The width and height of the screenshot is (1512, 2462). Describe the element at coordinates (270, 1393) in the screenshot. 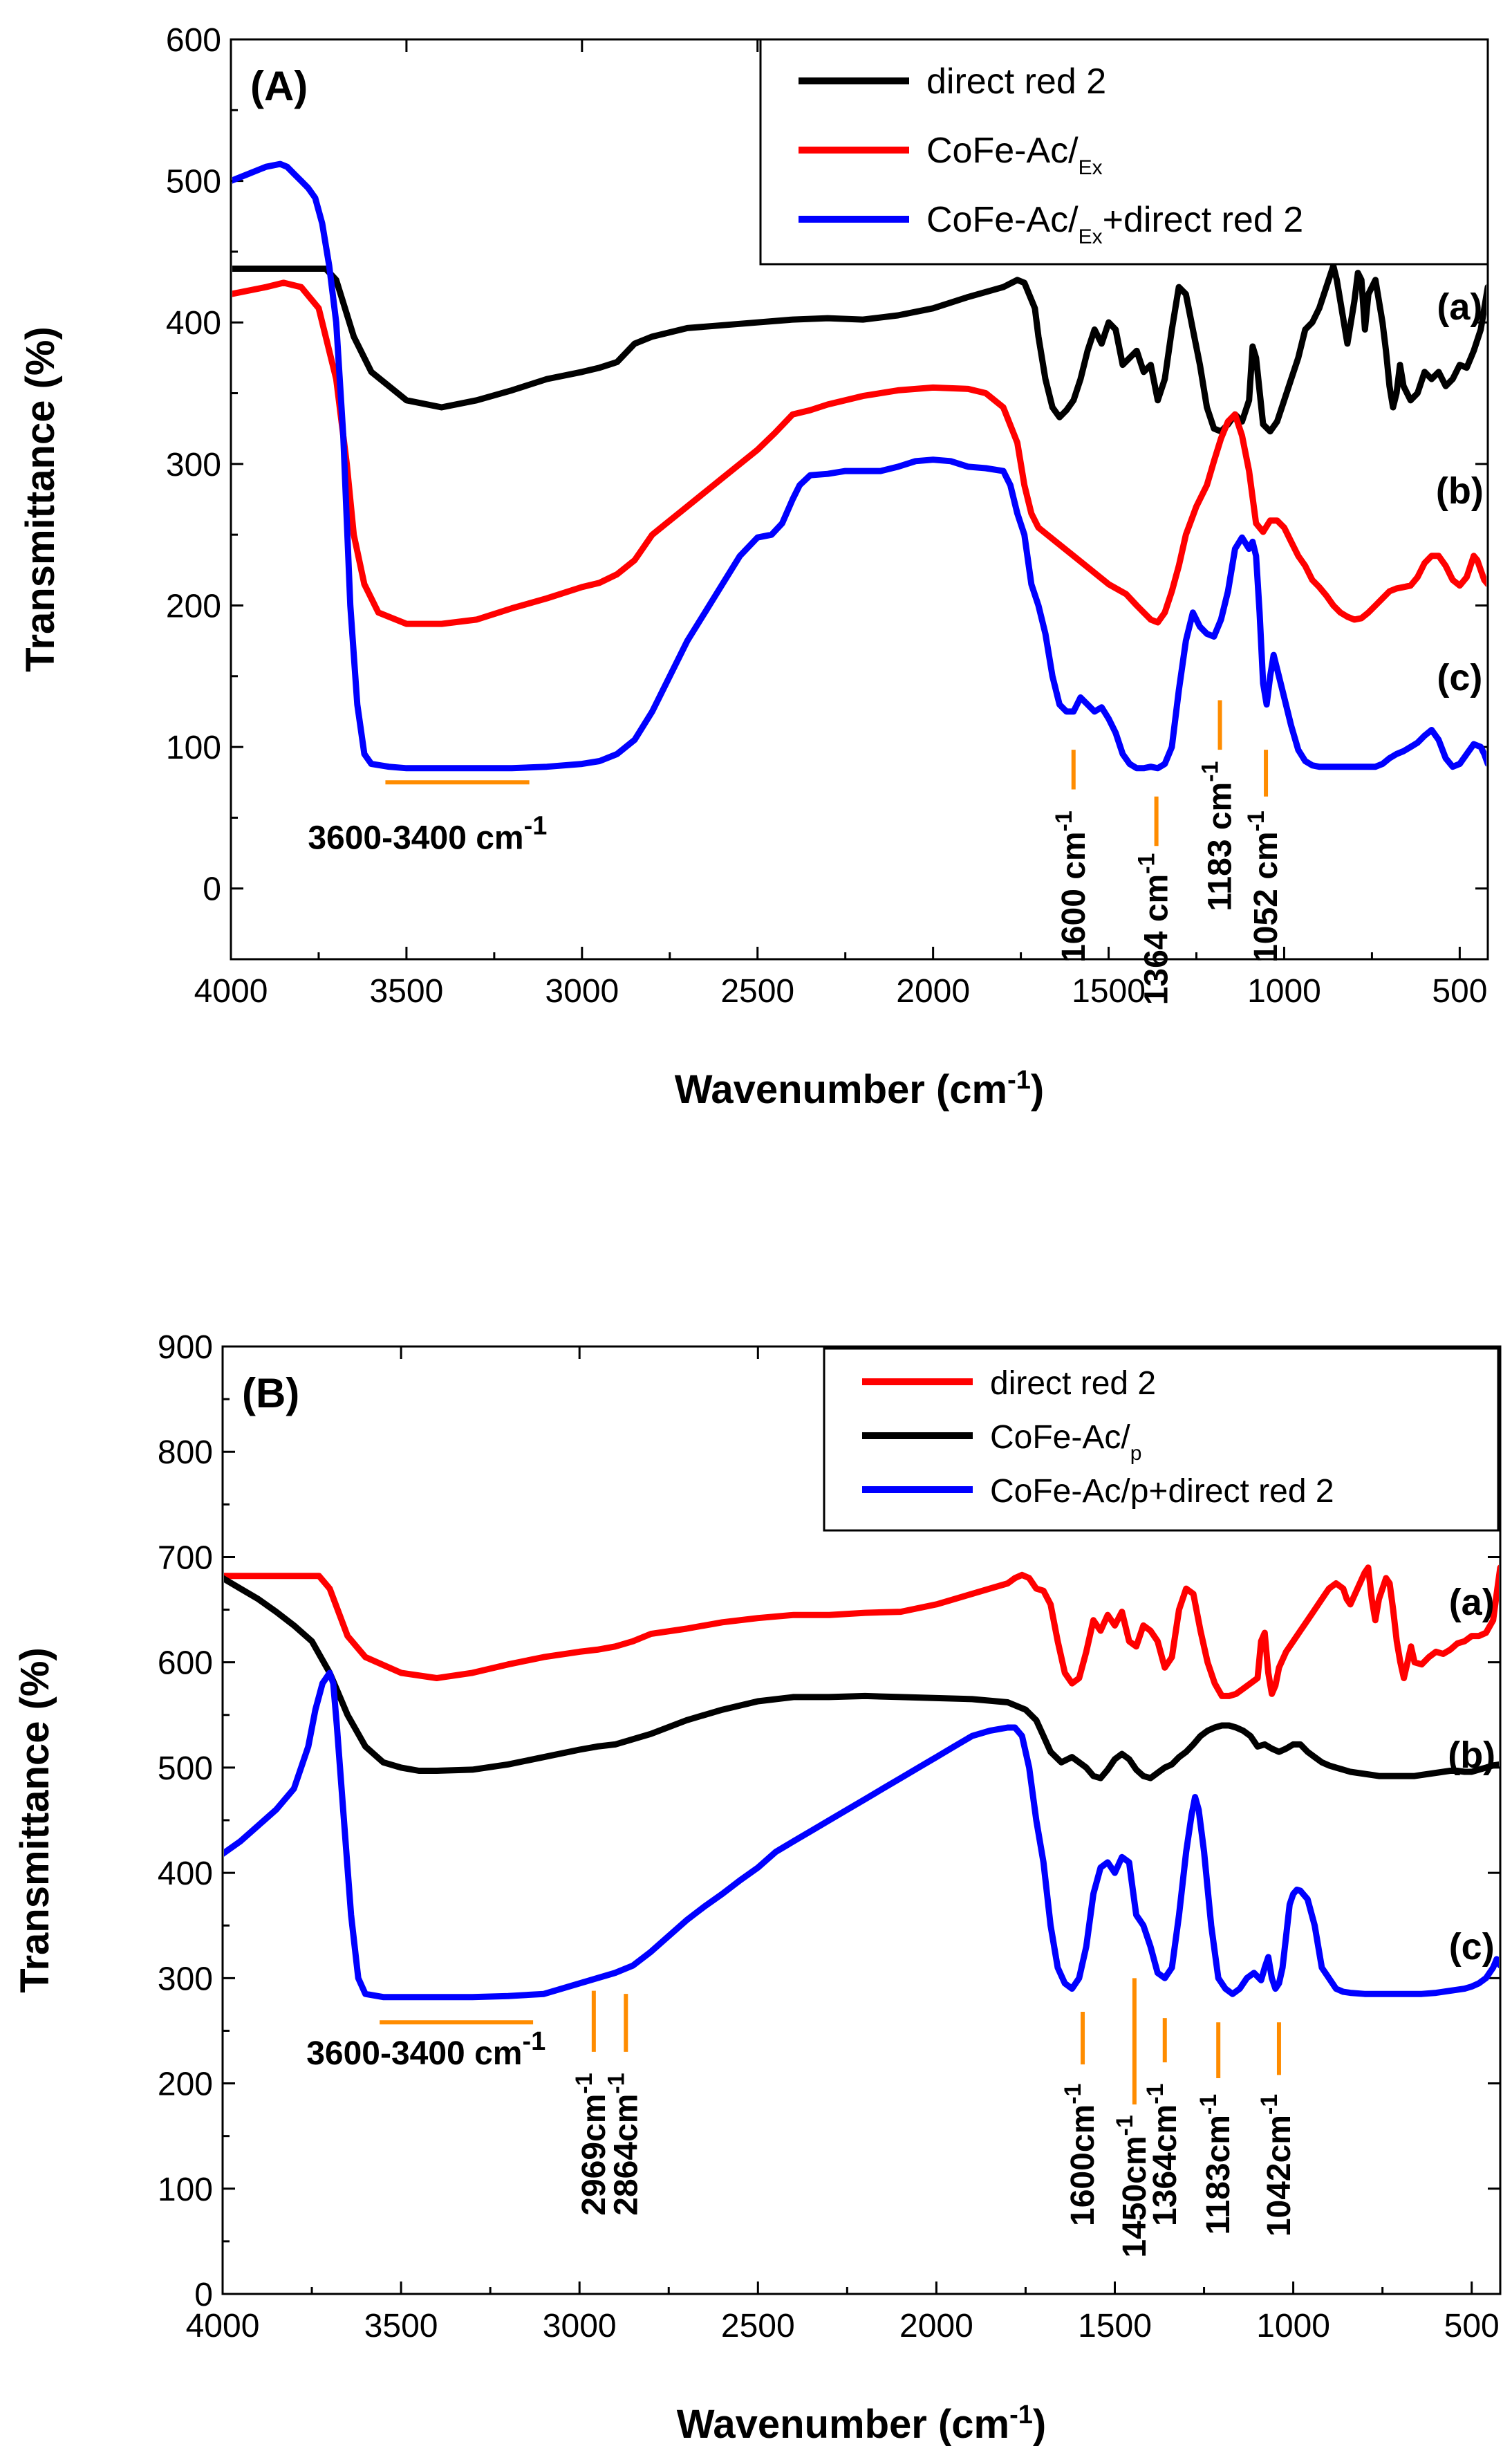

I see `panel-label: (B)` at that location.